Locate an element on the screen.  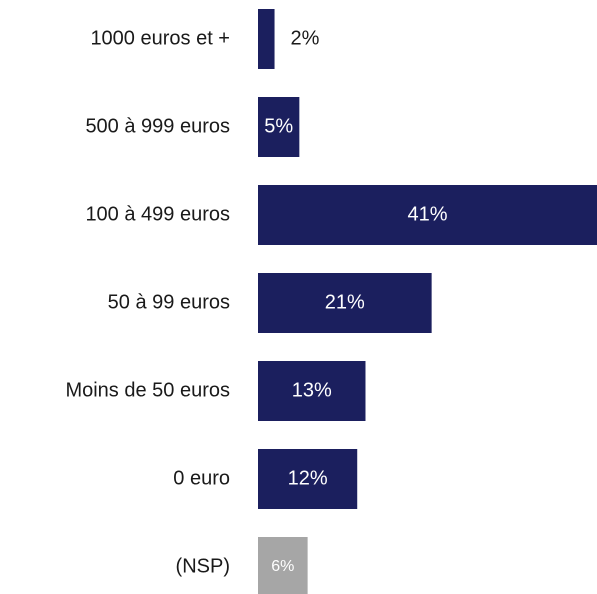
category-label: 50 à 99 euros is located at coordinates (169, 302).